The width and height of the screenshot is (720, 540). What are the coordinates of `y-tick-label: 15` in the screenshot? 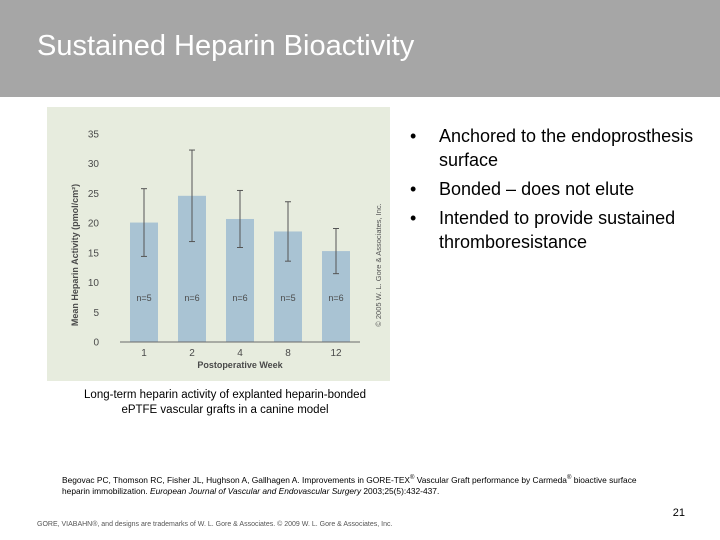 It's located at (94, 253).